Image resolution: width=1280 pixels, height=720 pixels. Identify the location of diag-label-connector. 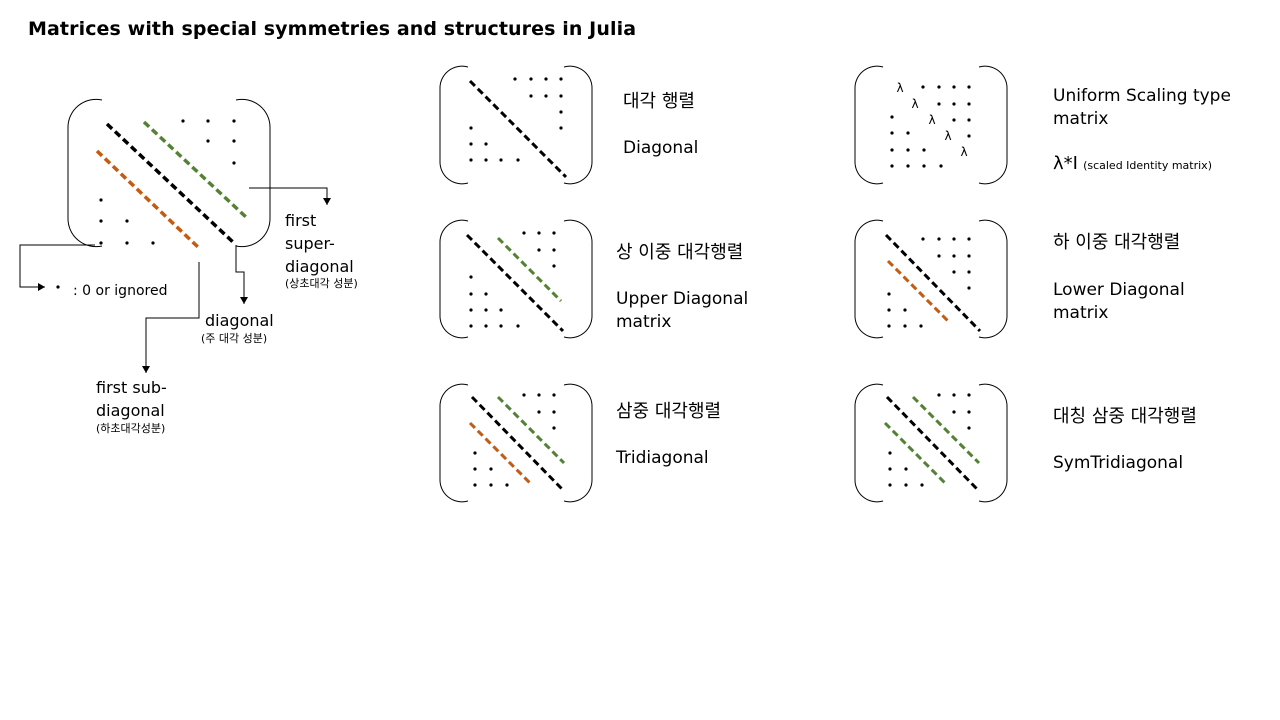
(240, 274).